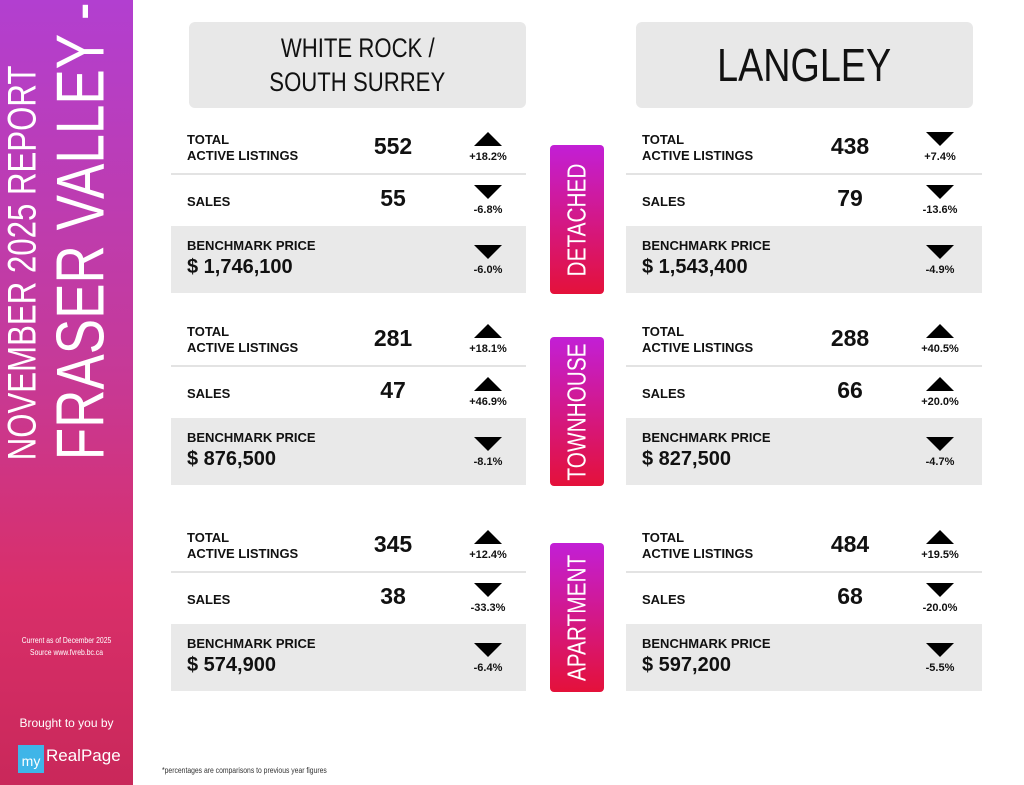 The height and width of the screenshot is (785, 1024). I want to click on row-value: 552, so click(393, 146).